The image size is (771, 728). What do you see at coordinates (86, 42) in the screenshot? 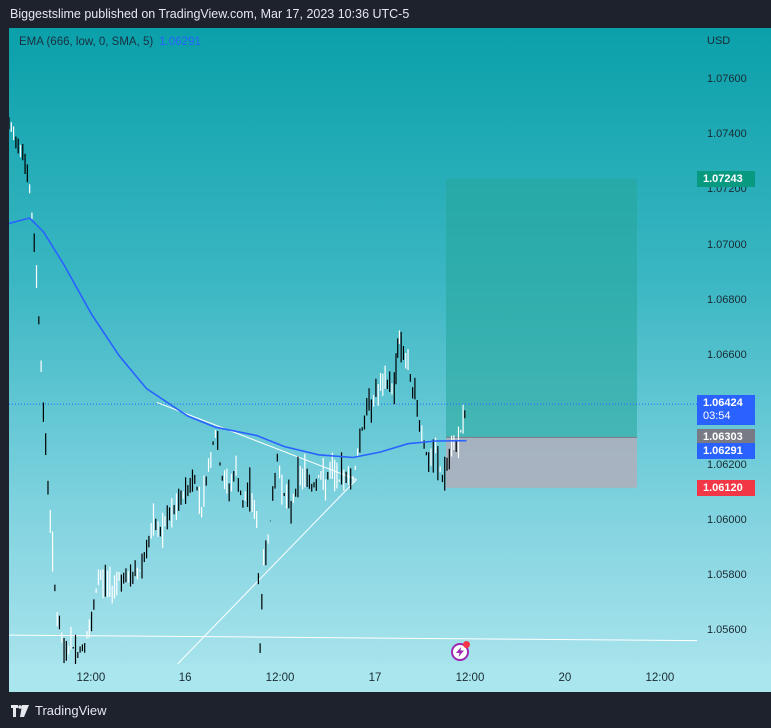
I see `indicator-label: EMA (666, low, 0, SMA, 5)` at bounding box center [86, 42].